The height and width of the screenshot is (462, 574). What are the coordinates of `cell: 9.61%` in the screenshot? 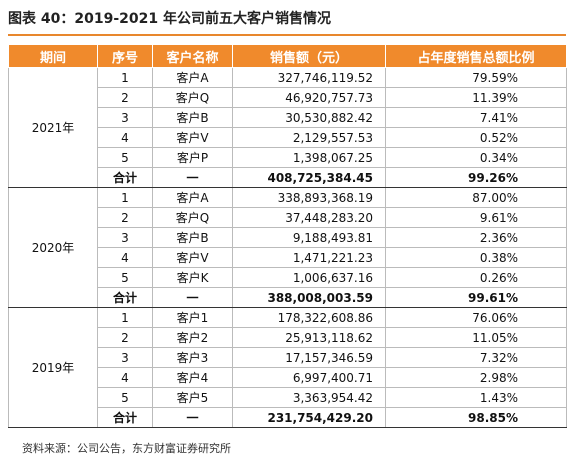 It's located at (476, 217).